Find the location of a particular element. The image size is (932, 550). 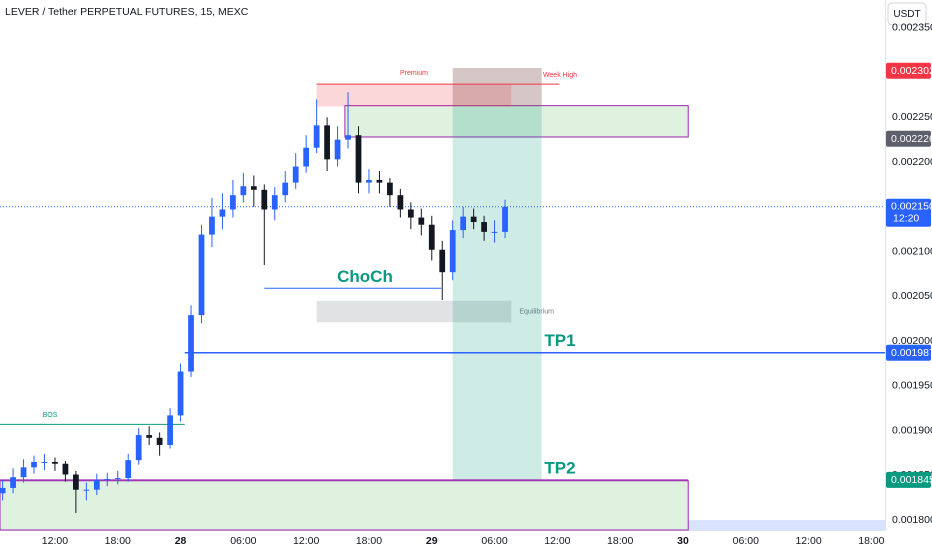

currency-button is located at coordinates (907, 14).